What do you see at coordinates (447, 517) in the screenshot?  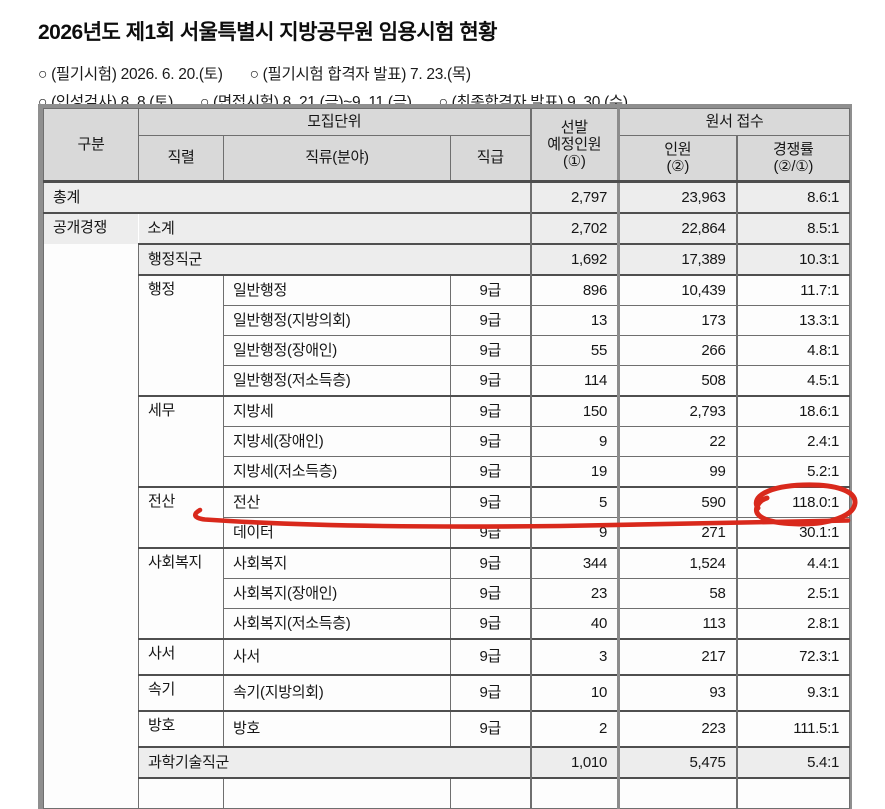 I see `table-row-jeonsan: 전산 전산 9급 5 590 118.0:1` at bounding box center [447, 517].